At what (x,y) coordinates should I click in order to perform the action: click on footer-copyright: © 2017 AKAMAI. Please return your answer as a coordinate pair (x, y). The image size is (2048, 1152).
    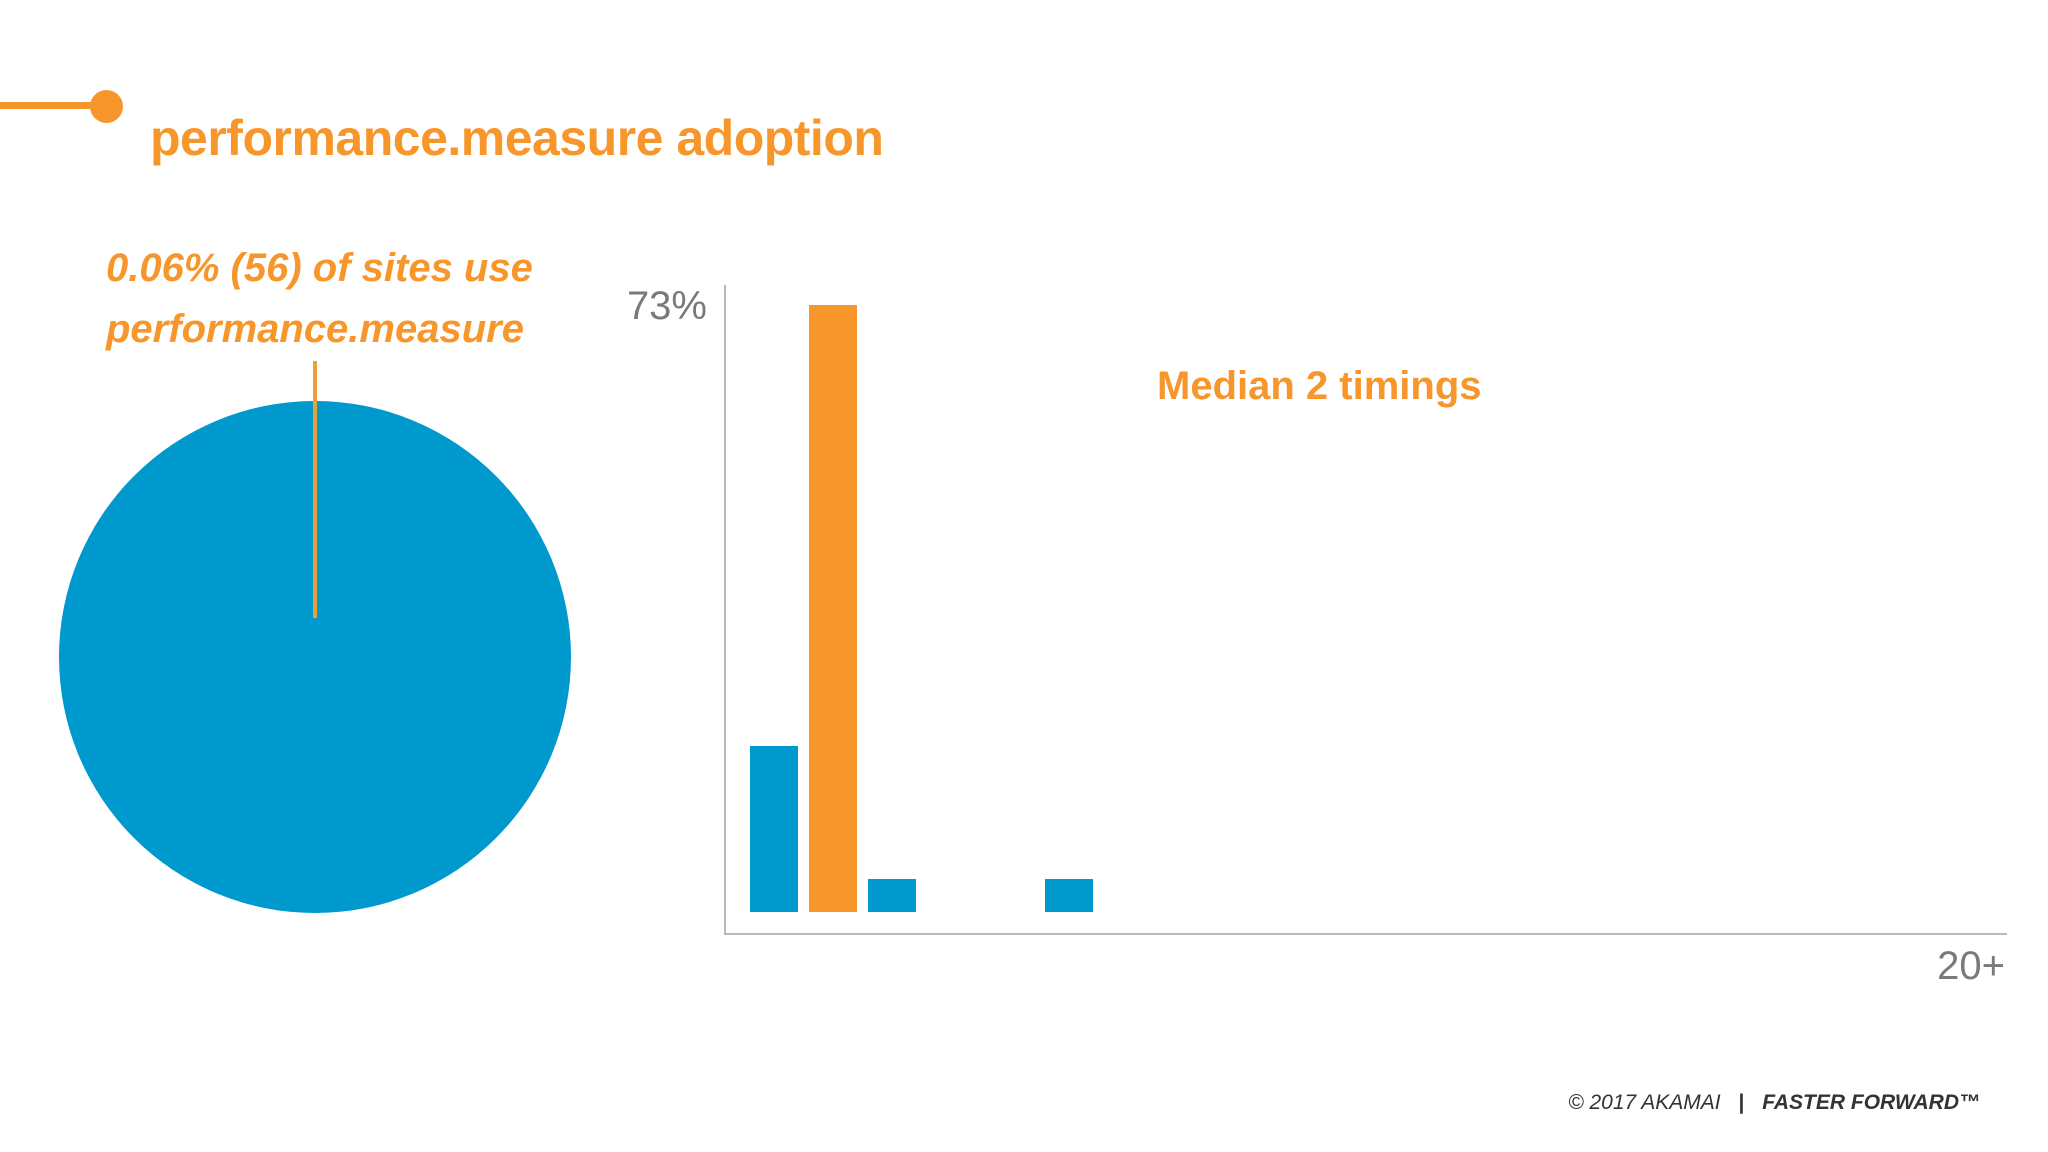
    Looking at the image, I should click on (1644, 1102).